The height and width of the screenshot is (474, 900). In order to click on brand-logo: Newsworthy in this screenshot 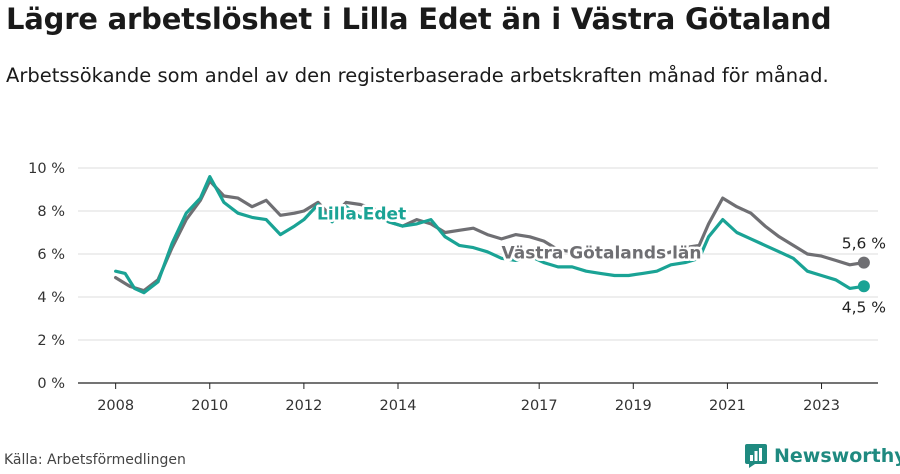, I will do `click(822, 456)`.